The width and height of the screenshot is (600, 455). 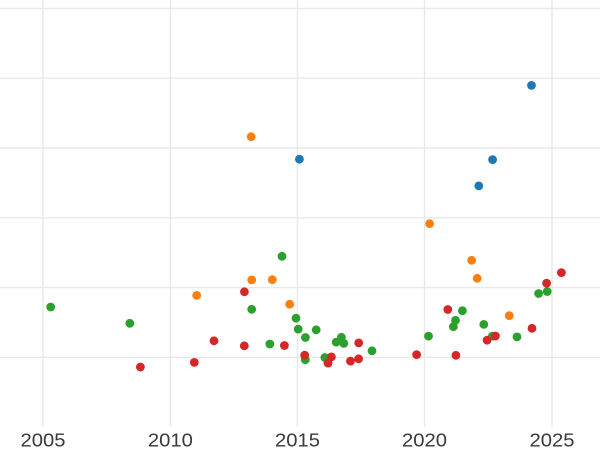 I want to click on svg-text: 2025, so click(x=552, y=441).